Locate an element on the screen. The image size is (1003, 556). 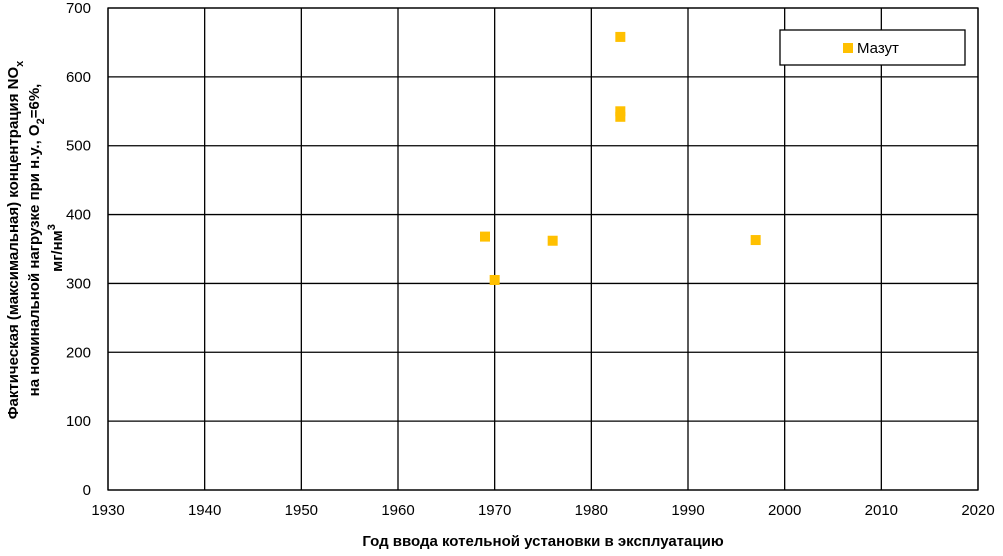
y-tick-label: 100 is located at coordinates (78, 421).